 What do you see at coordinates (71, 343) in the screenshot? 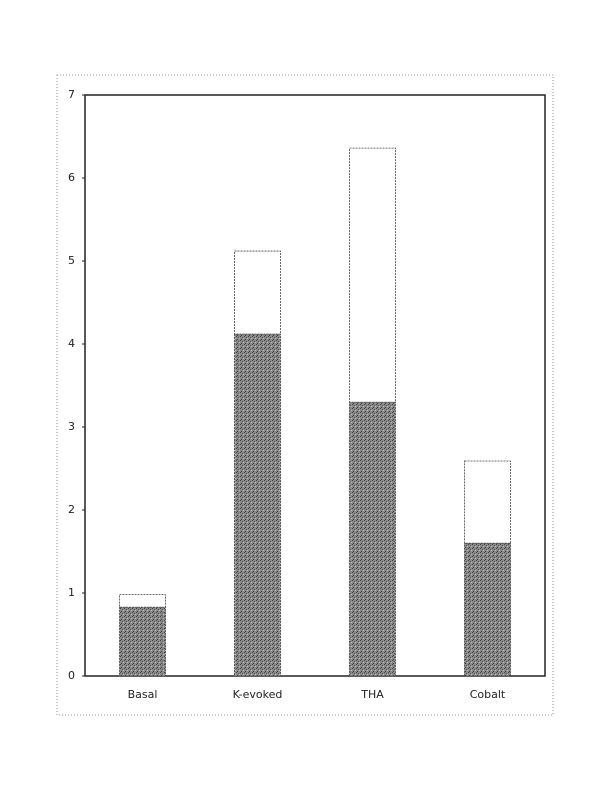
I see `y-tick-label: 4` at bounding box center [71, 343].